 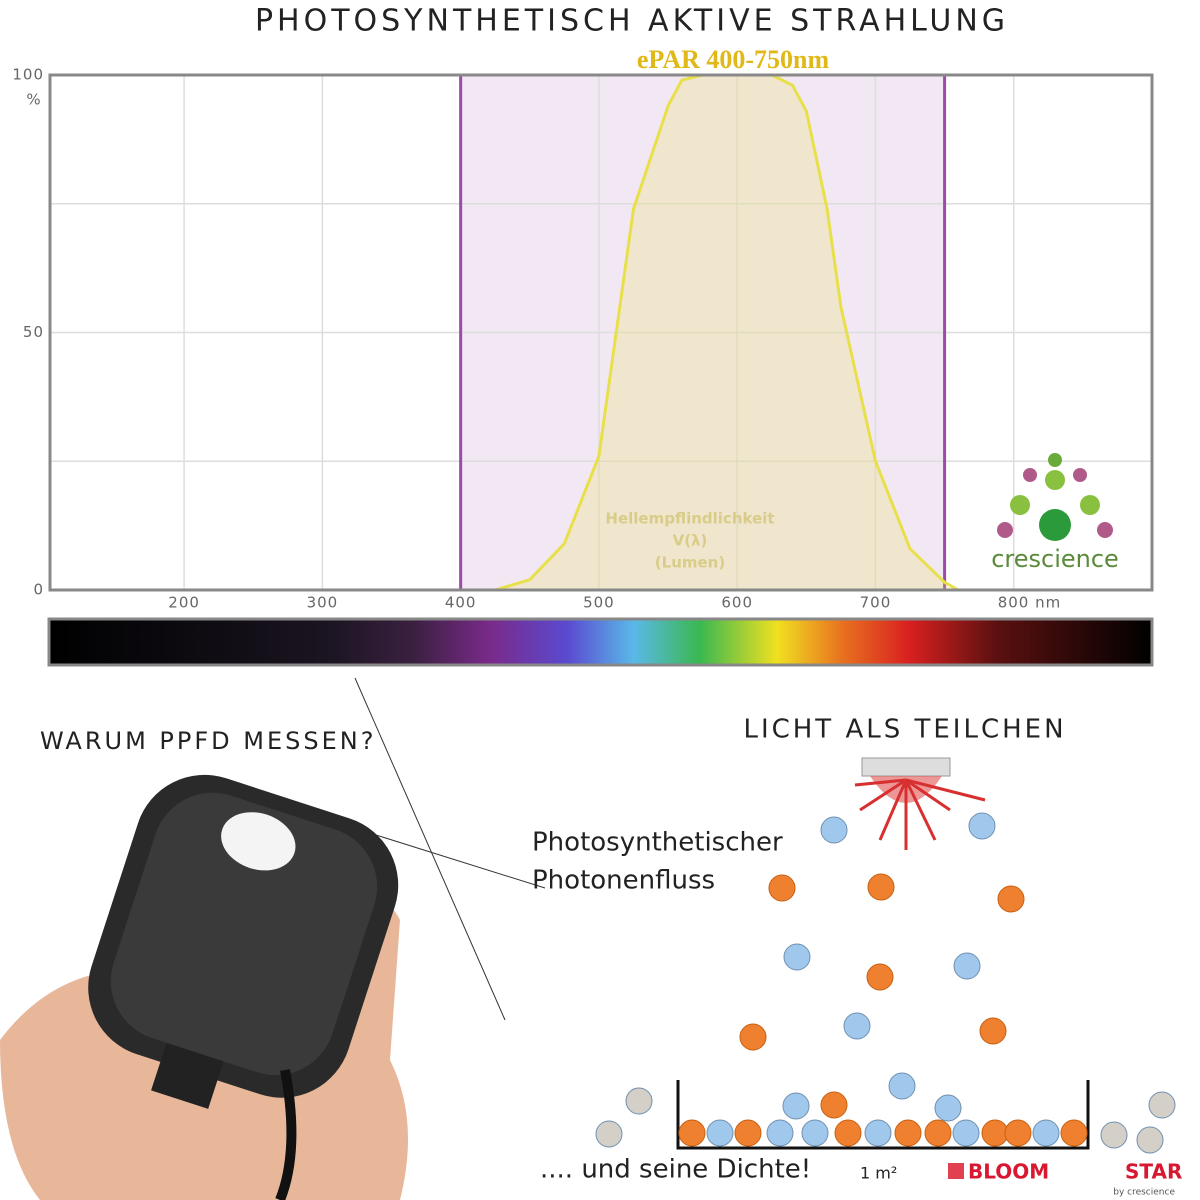 What do you see at coordinates (632, 21) in the screenshot?
I see `title: PHOTOSYNTHETISCH AKTIVE STRAHLUNG` at bounding box center [632, 21].